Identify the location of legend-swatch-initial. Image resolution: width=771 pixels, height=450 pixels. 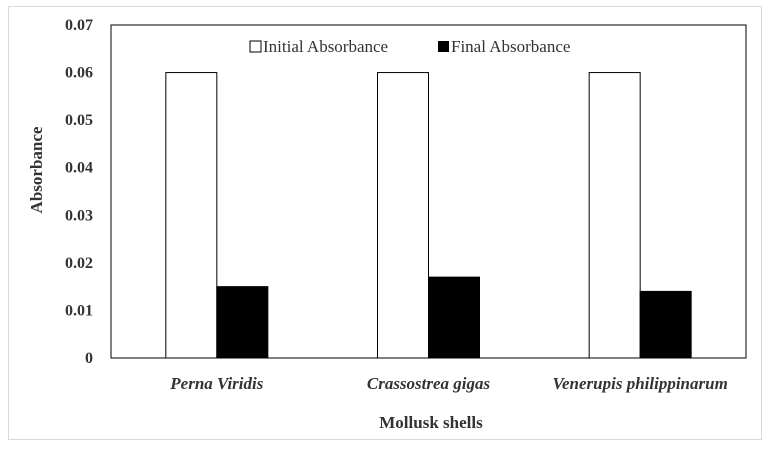
(255, 46).